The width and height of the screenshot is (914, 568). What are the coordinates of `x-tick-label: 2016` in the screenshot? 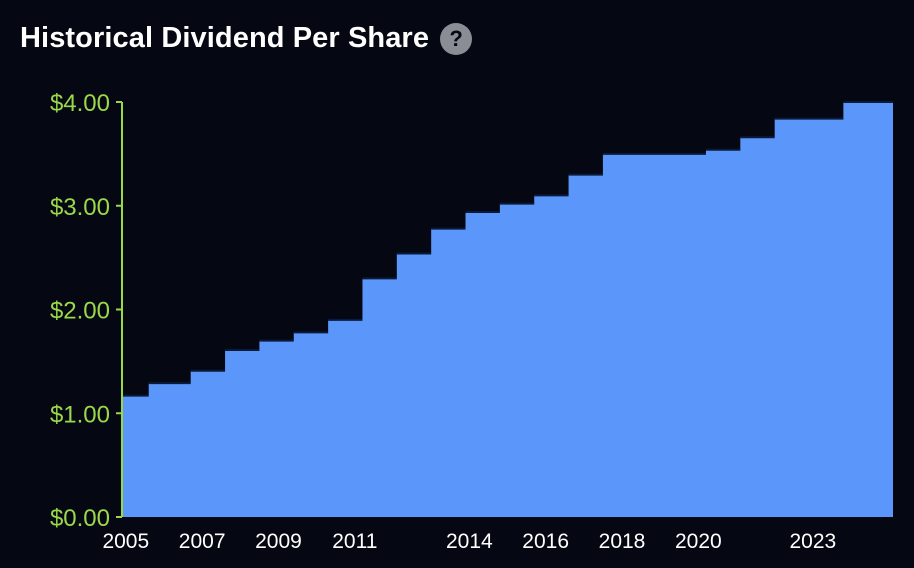 It's located at (545, 541).